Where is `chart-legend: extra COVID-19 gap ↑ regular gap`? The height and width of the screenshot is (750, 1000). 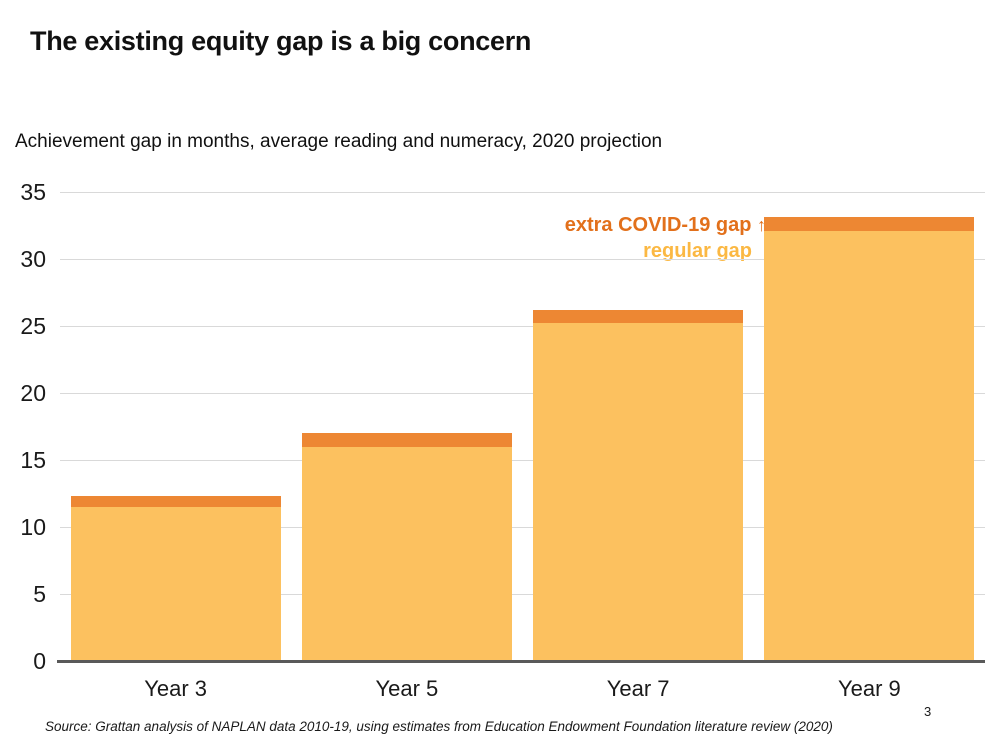
chart-legend: extra COVID-19 gap ↑ regular gap is located at coordinates (665, 238).